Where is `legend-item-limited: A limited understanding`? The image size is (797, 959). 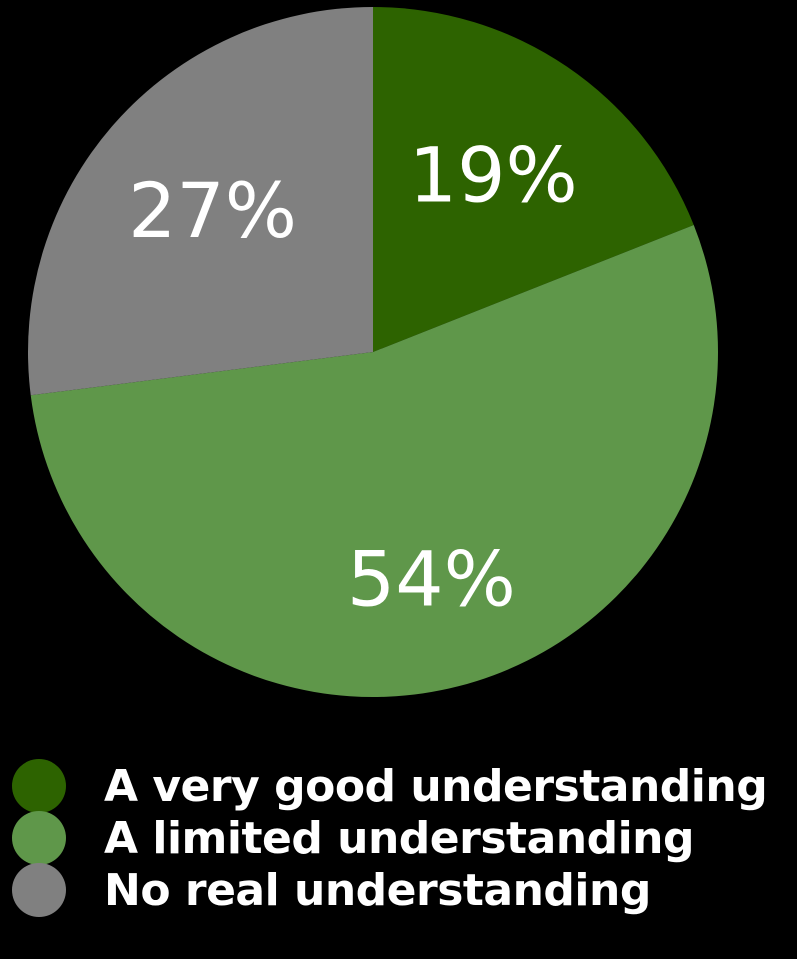 legend-item-limited: A limited understanding is located at coordinates (404, 838).